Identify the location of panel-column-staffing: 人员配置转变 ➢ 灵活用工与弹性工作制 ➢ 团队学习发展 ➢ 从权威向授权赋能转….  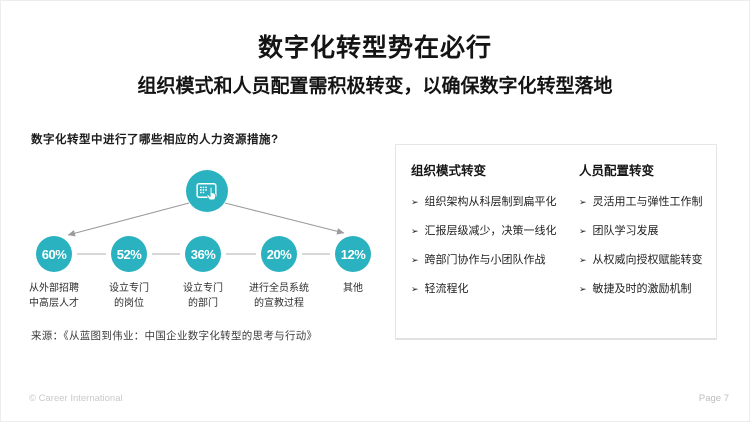
(642, 249).